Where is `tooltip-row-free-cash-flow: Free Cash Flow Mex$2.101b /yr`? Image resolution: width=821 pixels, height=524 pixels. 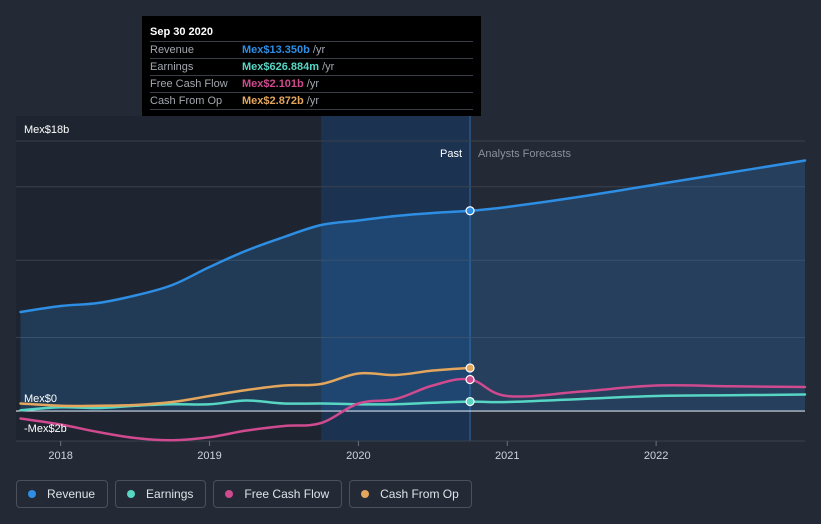
tooltip-row-free-cash-flow: Free Cash Flow Mex$2.101b /yr is located at coordinates (311, 83).